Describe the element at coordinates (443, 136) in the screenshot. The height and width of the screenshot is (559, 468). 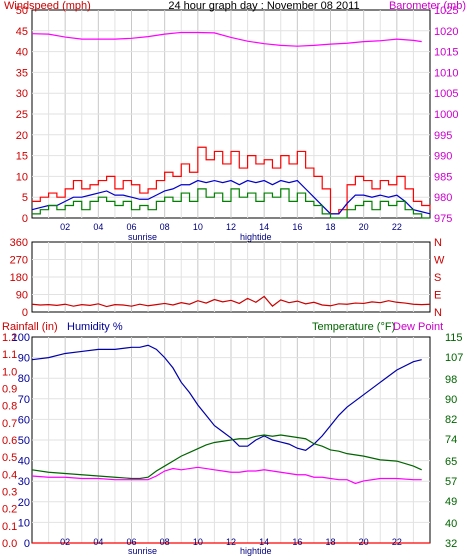
I see `y-tick-label: 995` at that location.